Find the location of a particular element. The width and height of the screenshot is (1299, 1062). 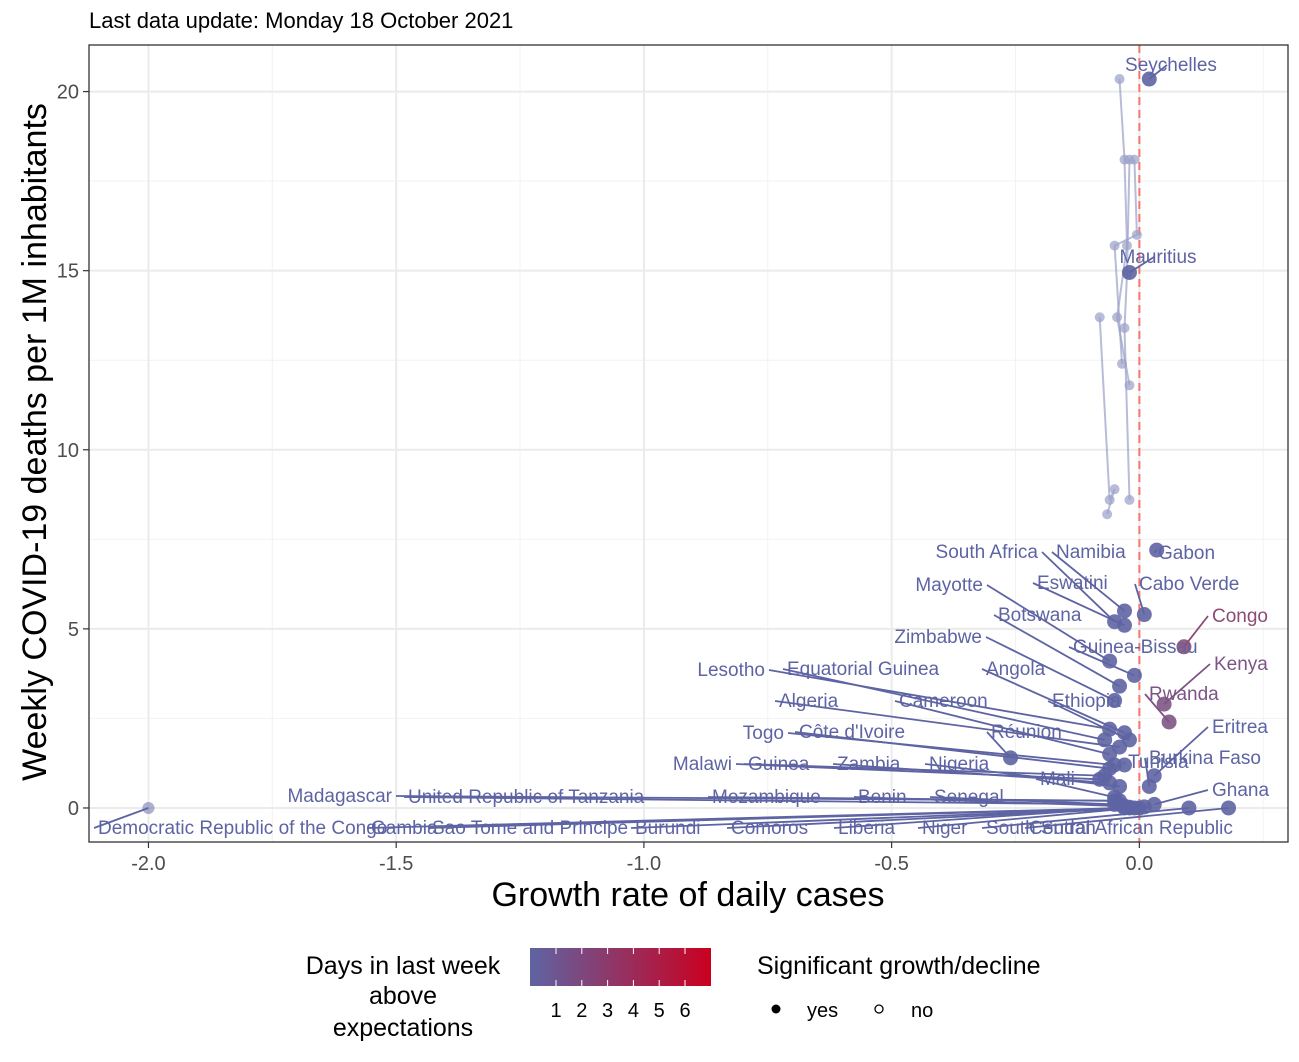

color-legend-title-line3: expectations is located at coordinates (403, 1028).